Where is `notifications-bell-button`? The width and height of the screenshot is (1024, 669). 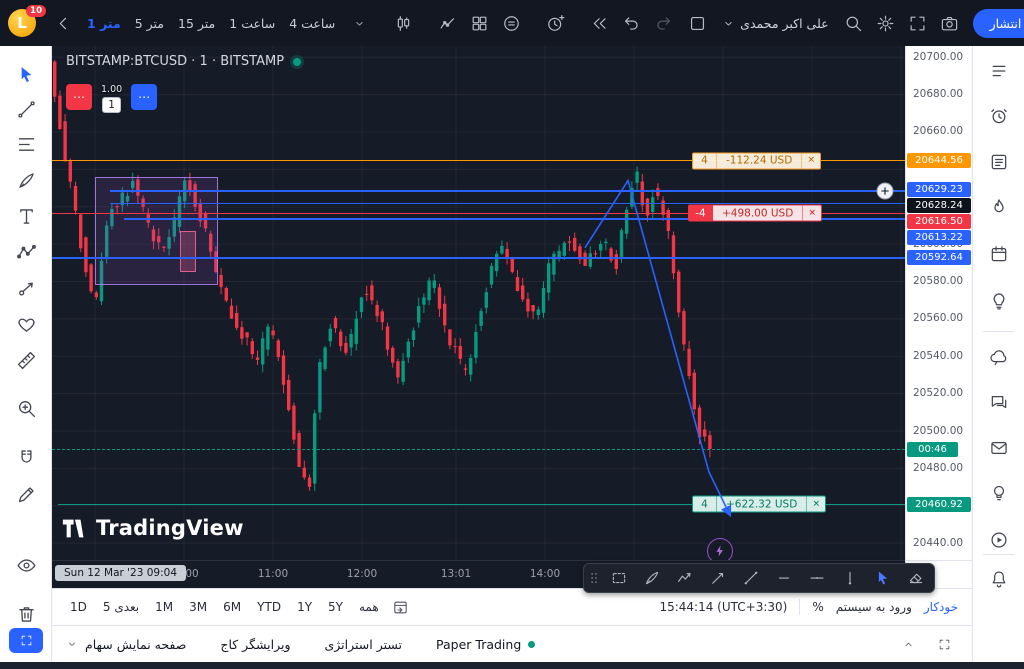
notifications-bell-button is located at coordinates (999, 579).